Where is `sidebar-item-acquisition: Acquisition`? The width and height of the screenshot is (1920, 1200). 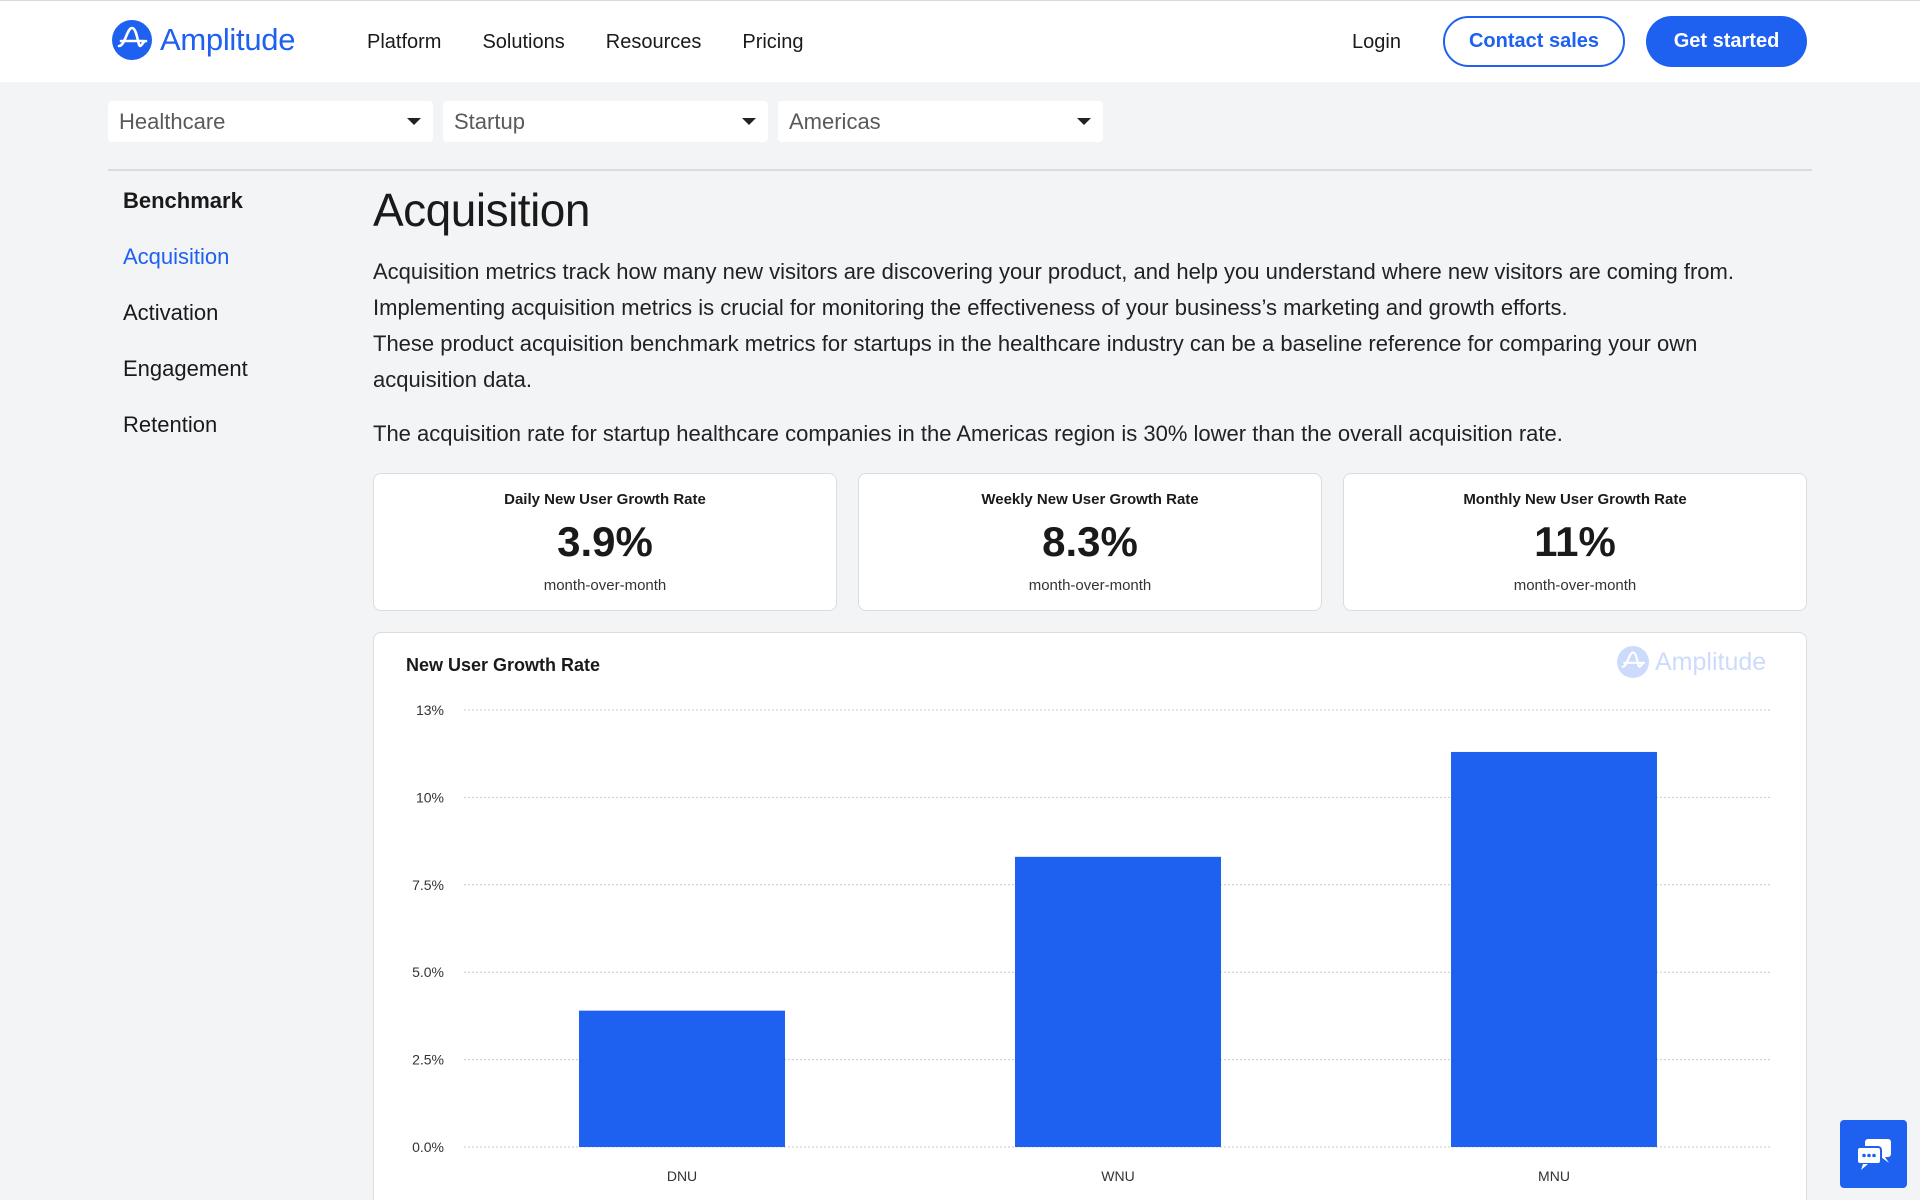
sidebar-item-acquisition: Acquisition is located at coordinates (176, 256).